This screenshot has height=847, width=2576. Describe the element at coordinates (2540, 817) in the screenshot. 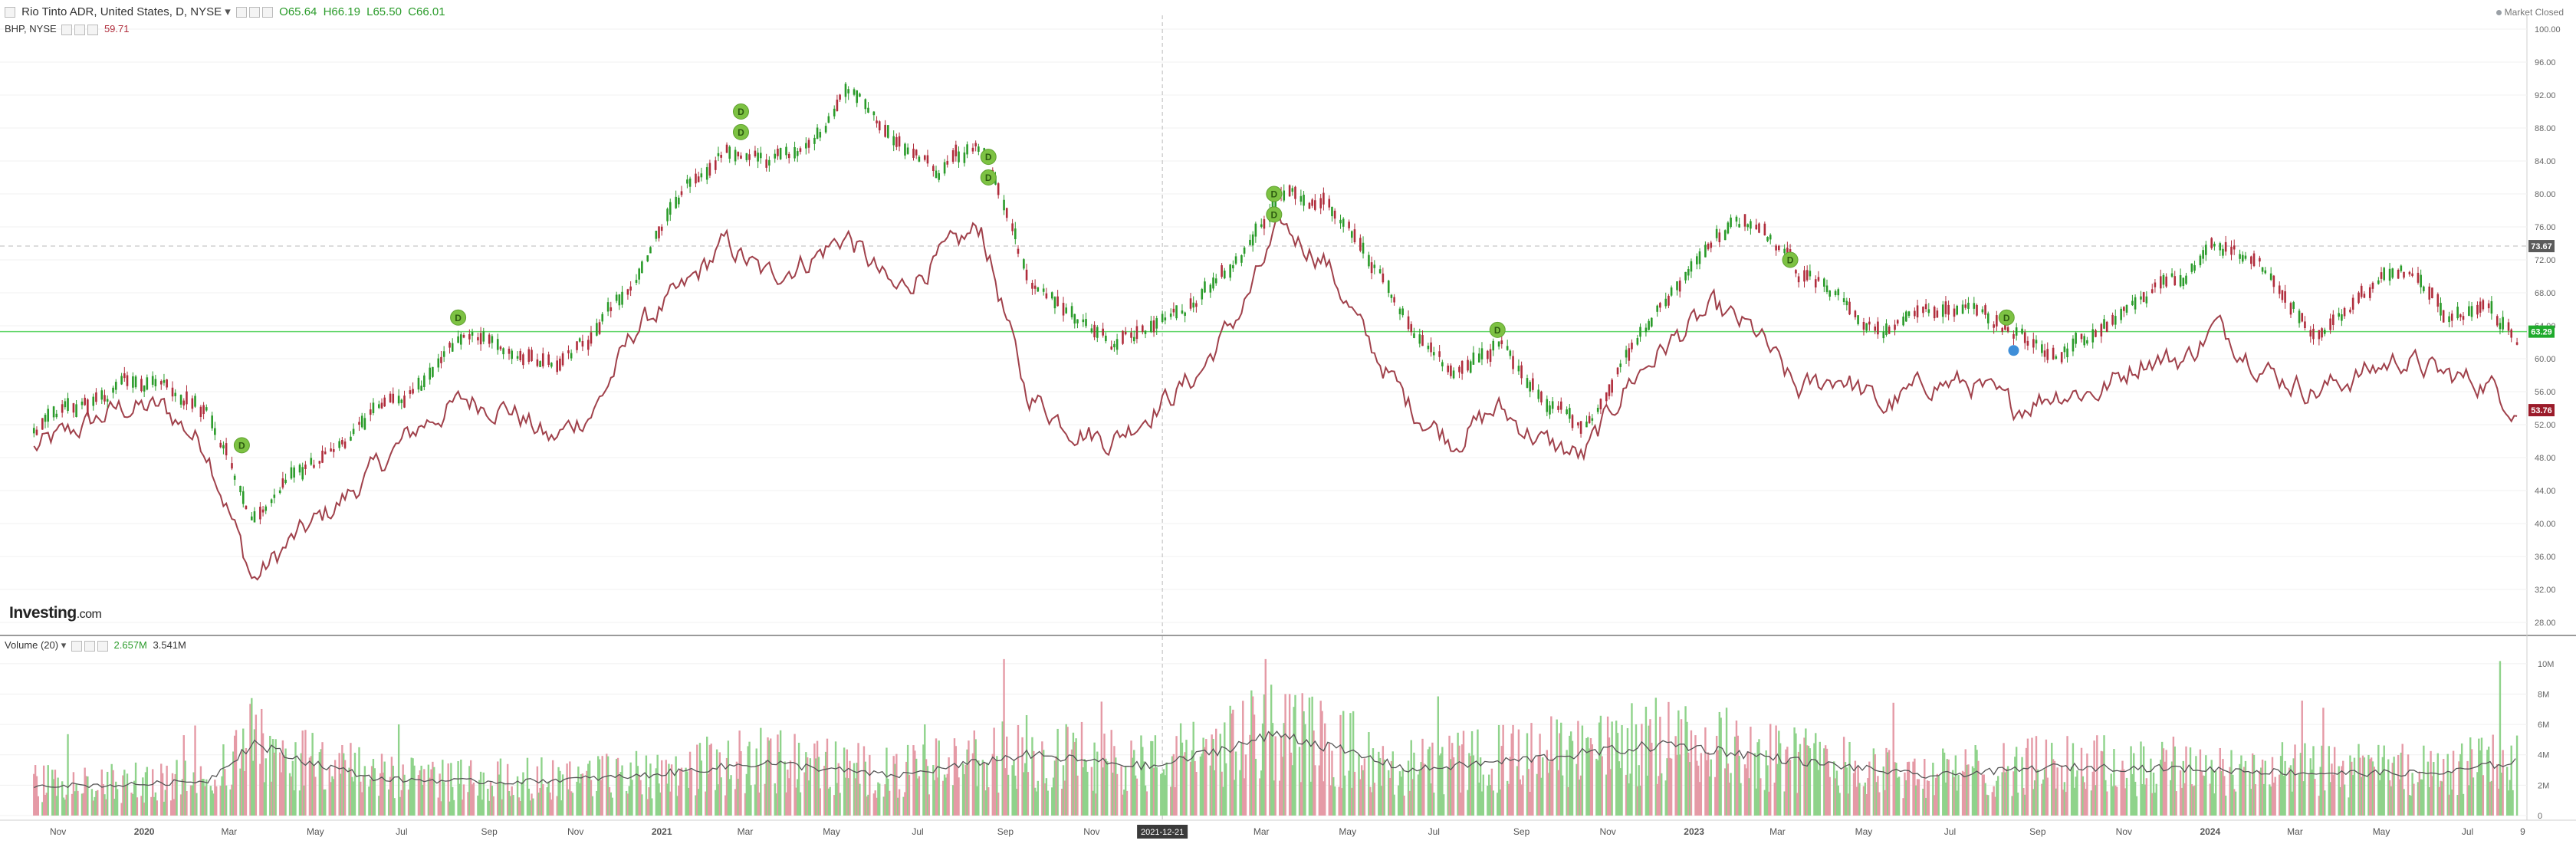

I see `volume-tick-label: 0` at that location.